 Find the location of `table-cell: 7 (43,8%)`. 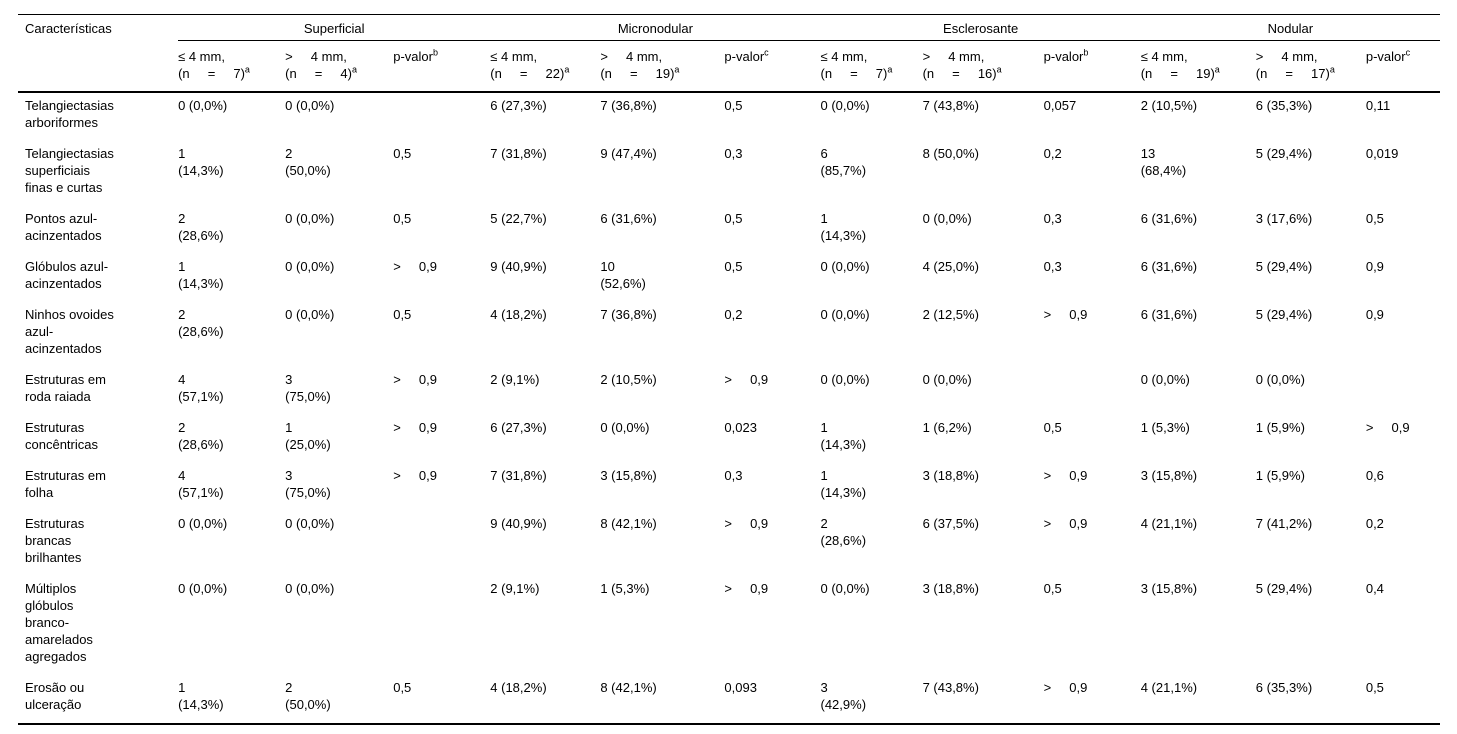

table-cell: 7 (43,8%) is located at coordinates (950, 105).